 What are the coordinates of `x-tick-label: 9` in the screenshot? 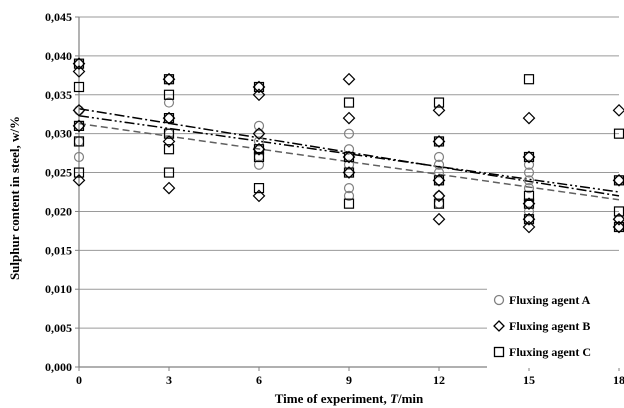 It's located at (349, 380).